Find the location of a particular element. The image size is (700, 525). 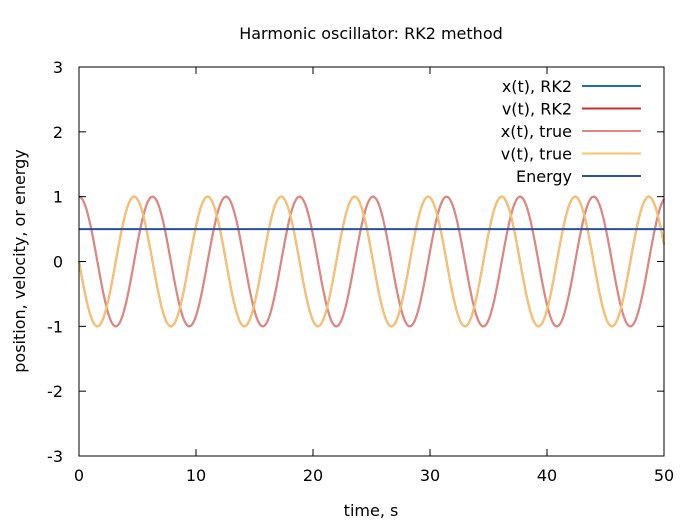

y-tick-label: 1 is located at coordinates (58, 197).